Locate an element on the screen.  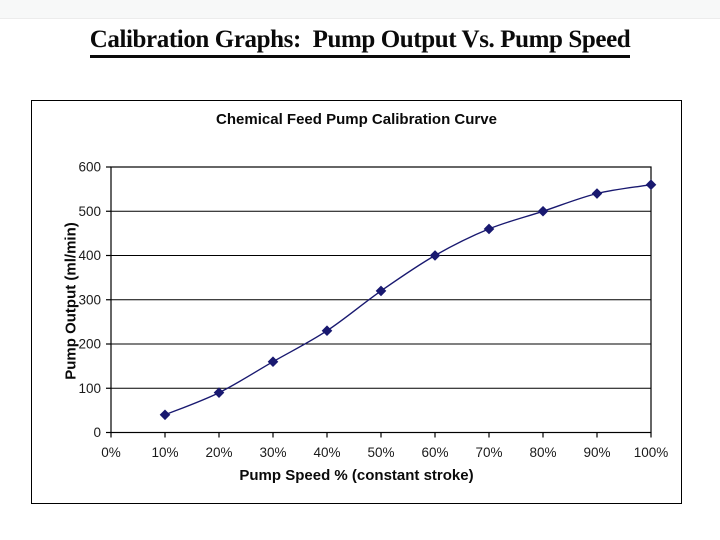
y-tick-label: 600 is located at coordinates (89, 167).